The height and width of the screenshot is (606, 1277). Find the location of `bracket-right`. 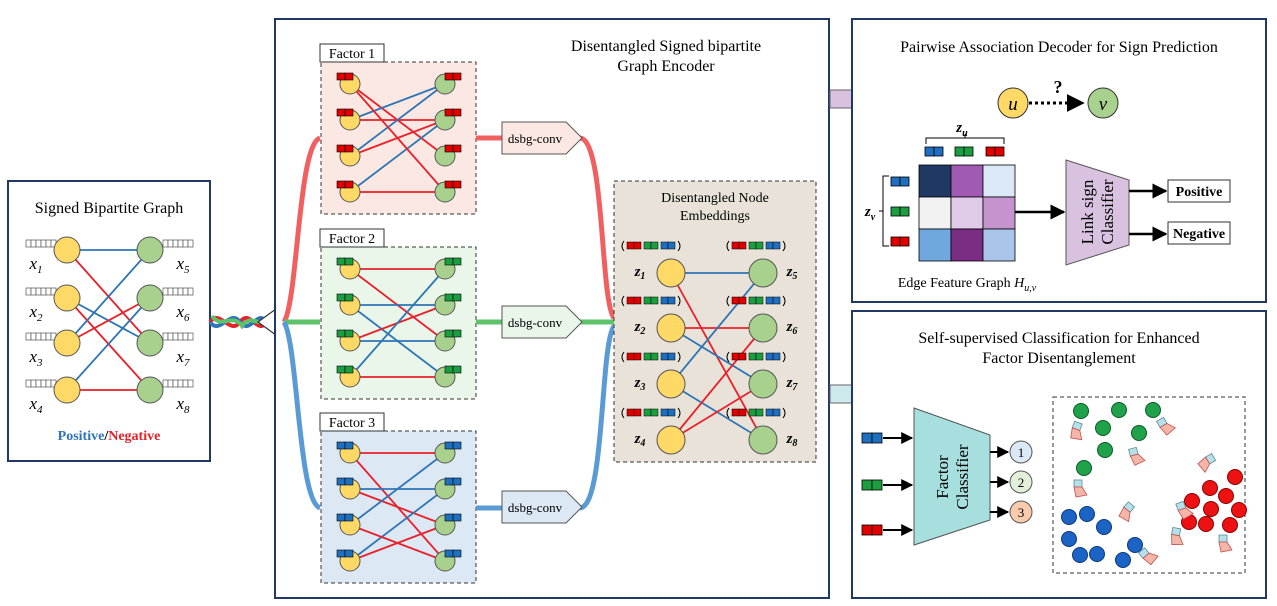

bracket-right is located at coordinates (679, 413).